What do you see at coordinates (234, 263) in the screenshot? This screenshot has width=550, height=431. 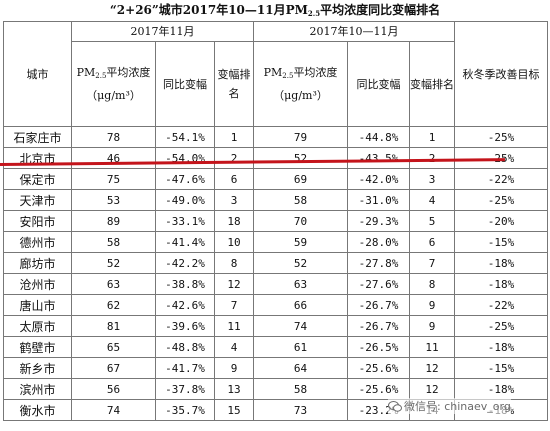 I see `rank-nov-cell: 8` at bounding box center [234, 263].